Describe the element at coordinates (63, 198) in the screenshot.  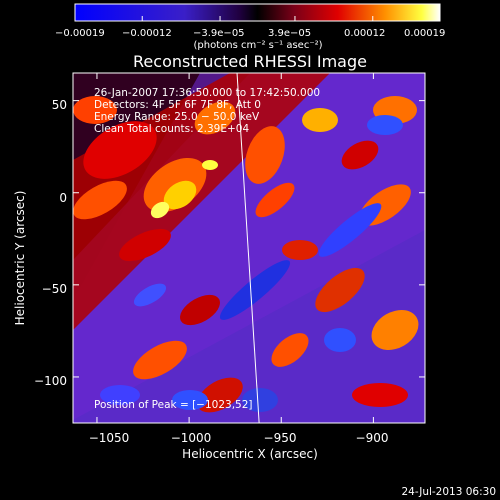
I see `y-tick-label-1: 0` at that location.